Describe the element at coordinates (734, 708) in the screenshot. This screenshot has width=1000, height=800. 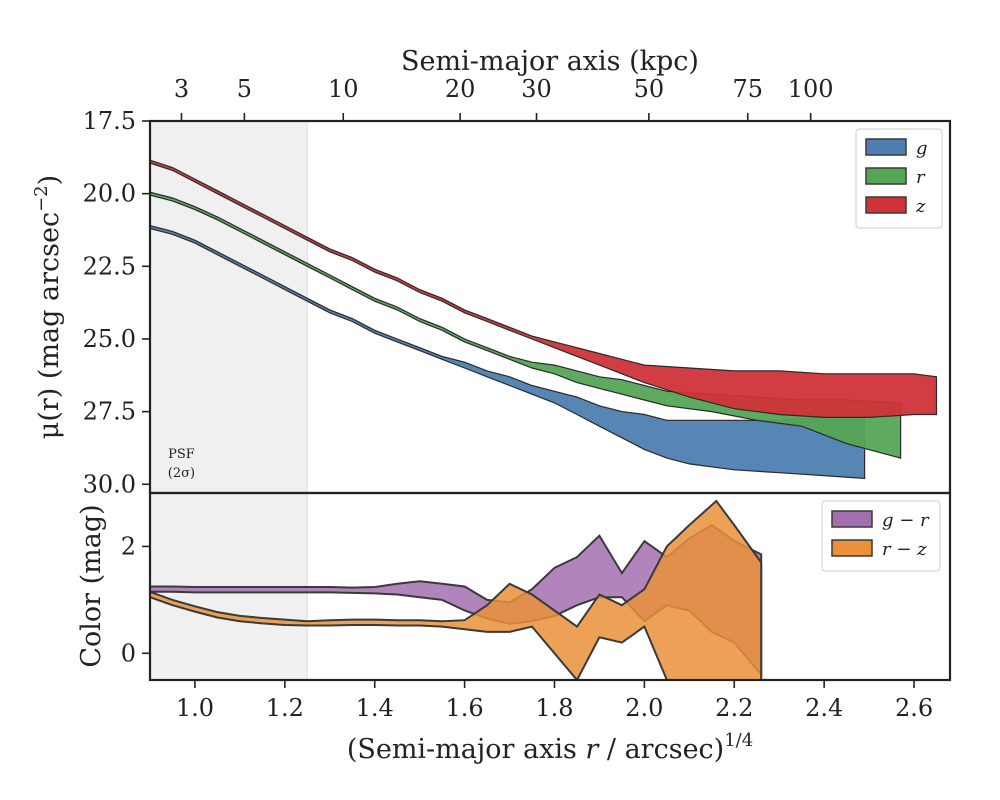
I see `bottom-xtick-label: 2.2` at that location.